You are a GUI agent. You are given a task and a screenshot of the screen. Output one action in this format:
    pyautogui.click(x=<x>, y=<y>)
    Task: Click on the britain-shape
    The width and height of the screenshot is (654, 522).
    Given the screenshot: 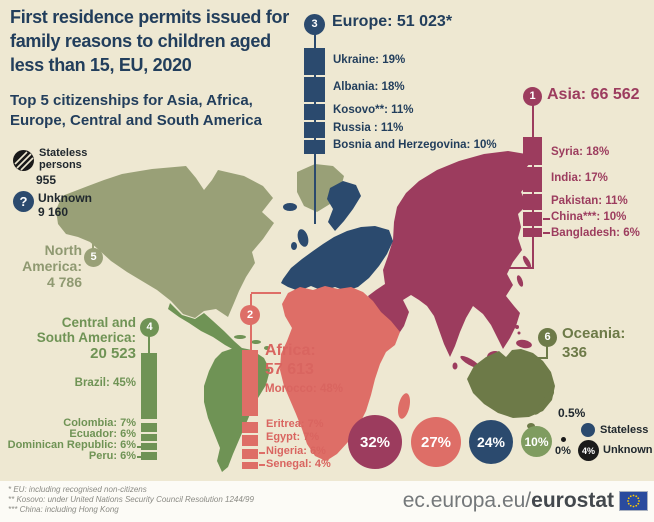 What is the action you would take?
    pyautogui.click(x=303, y=238)
    